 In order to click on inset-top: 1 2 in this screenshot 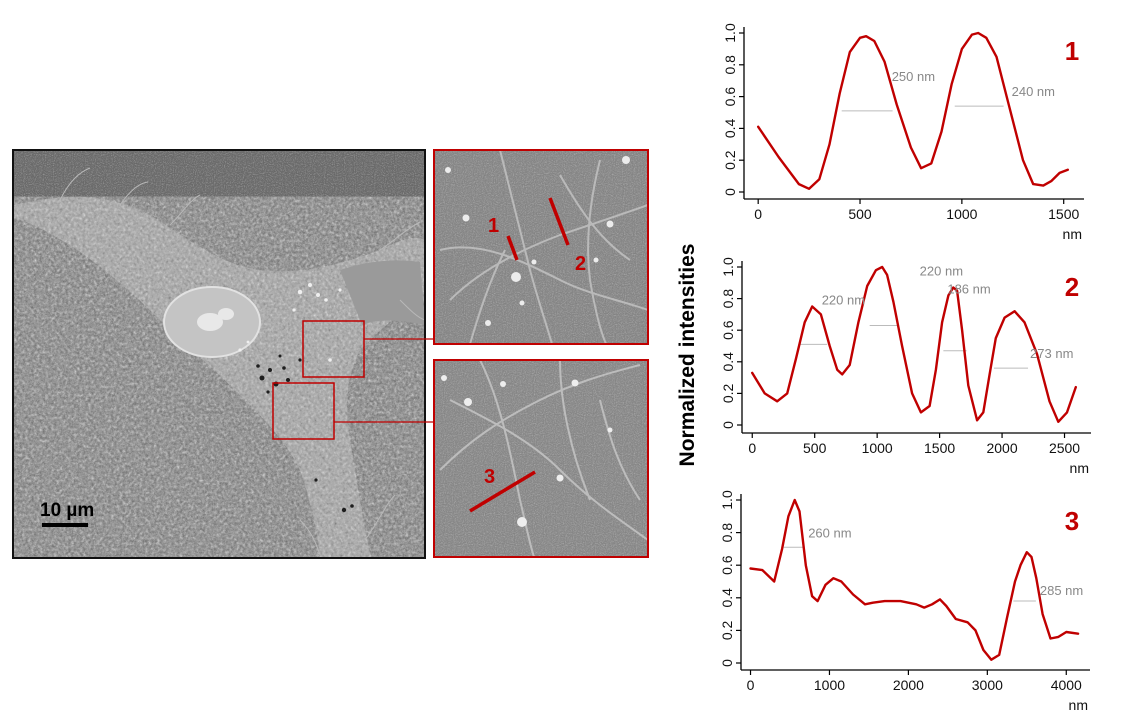, I will do `click(541, 247)`.